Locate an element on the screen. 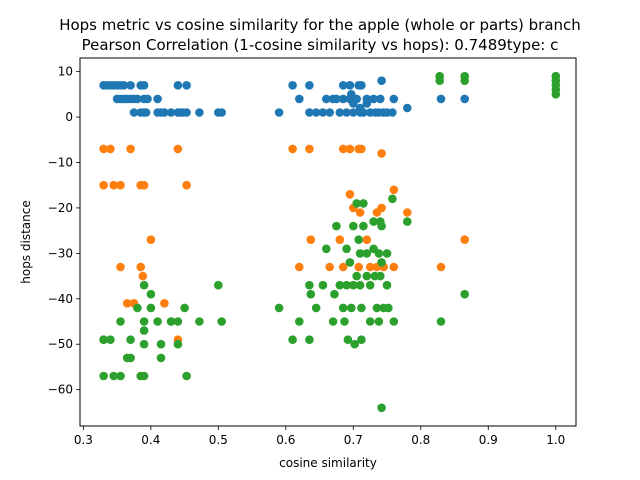  x-tick-label: 0.8 is located at coordinates (420, 440).